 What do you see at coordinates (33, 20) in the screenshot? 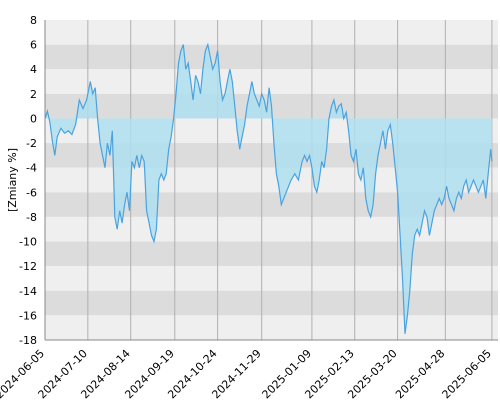
I see `y-tick-label: 8` at bounding box center [33, 20].